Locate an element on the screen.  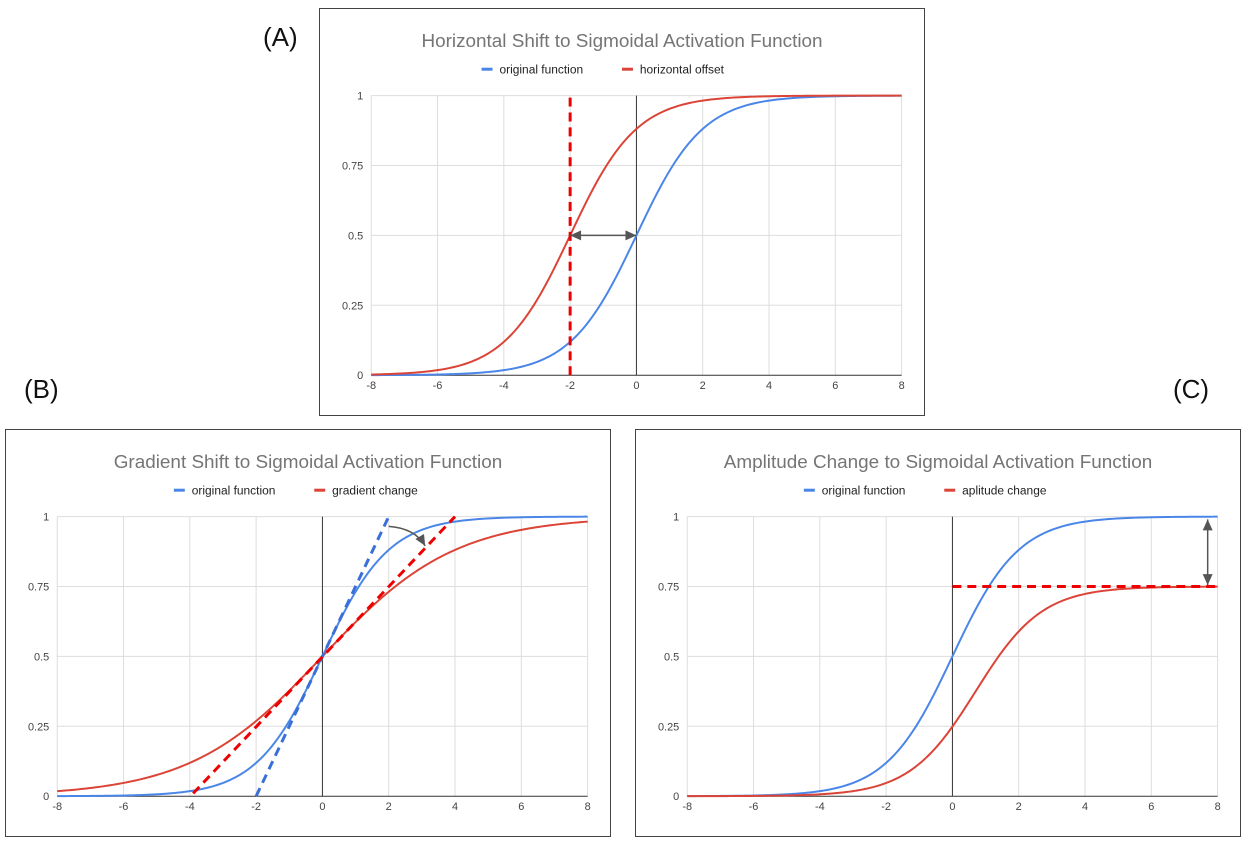
panel-label-c: (C) is located at coordinates (1191, 389).